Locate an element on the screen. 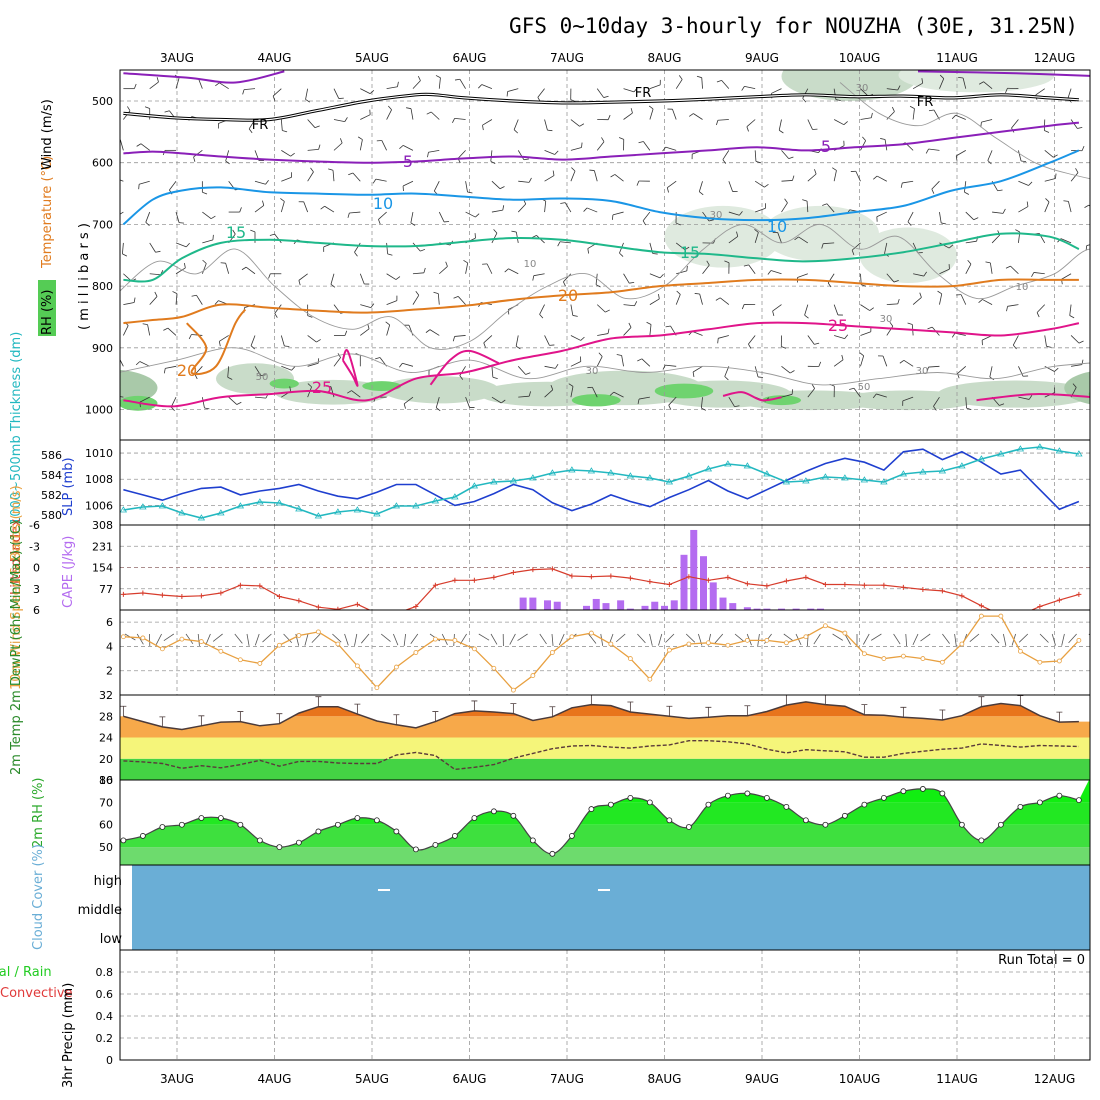  thickness-tick: 584 is located at coordinates (51, 475).